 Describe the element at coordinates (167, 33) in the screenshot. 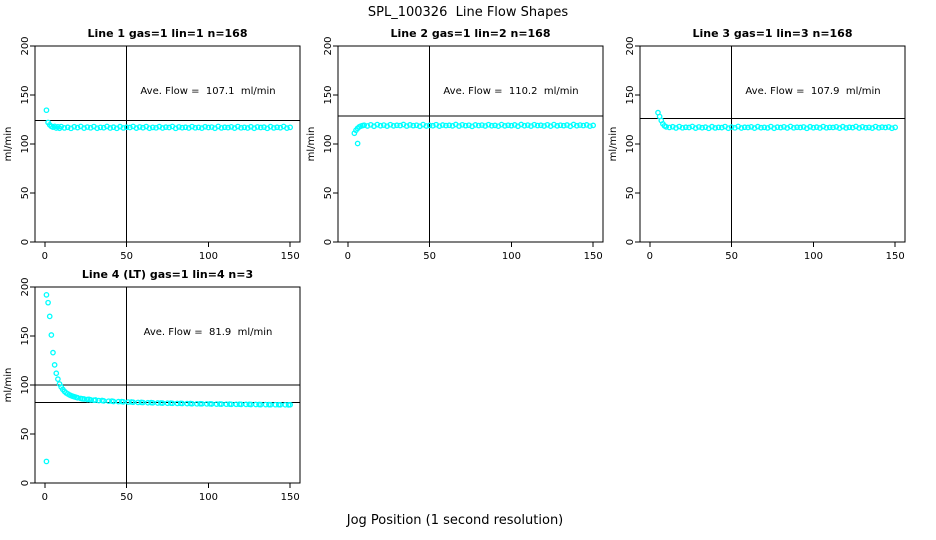

I see `subplot-title-line-1: Line 1 gas=1 lin=1 n=168` at that location.